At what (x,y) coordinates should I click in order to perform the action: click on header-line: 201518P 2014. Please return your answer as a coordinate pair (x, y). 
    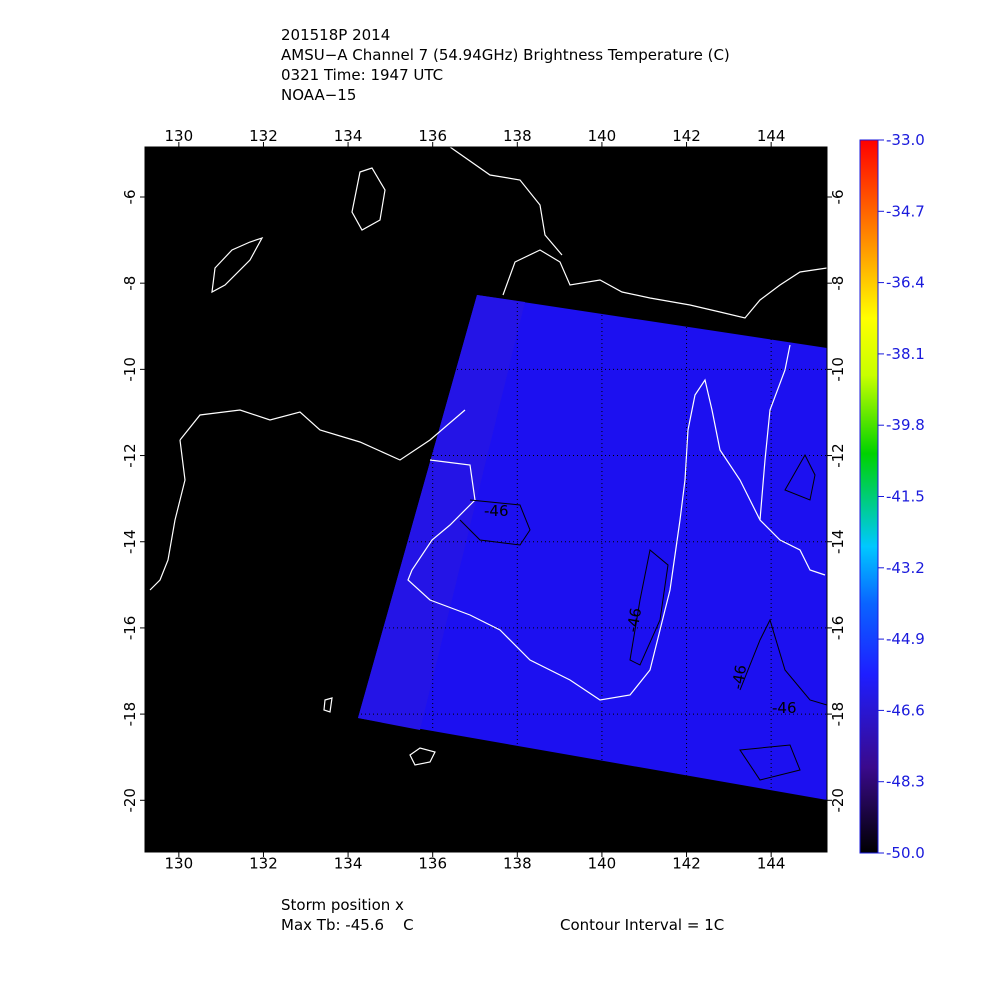
    Looking at the image, I should click on (335, 35).